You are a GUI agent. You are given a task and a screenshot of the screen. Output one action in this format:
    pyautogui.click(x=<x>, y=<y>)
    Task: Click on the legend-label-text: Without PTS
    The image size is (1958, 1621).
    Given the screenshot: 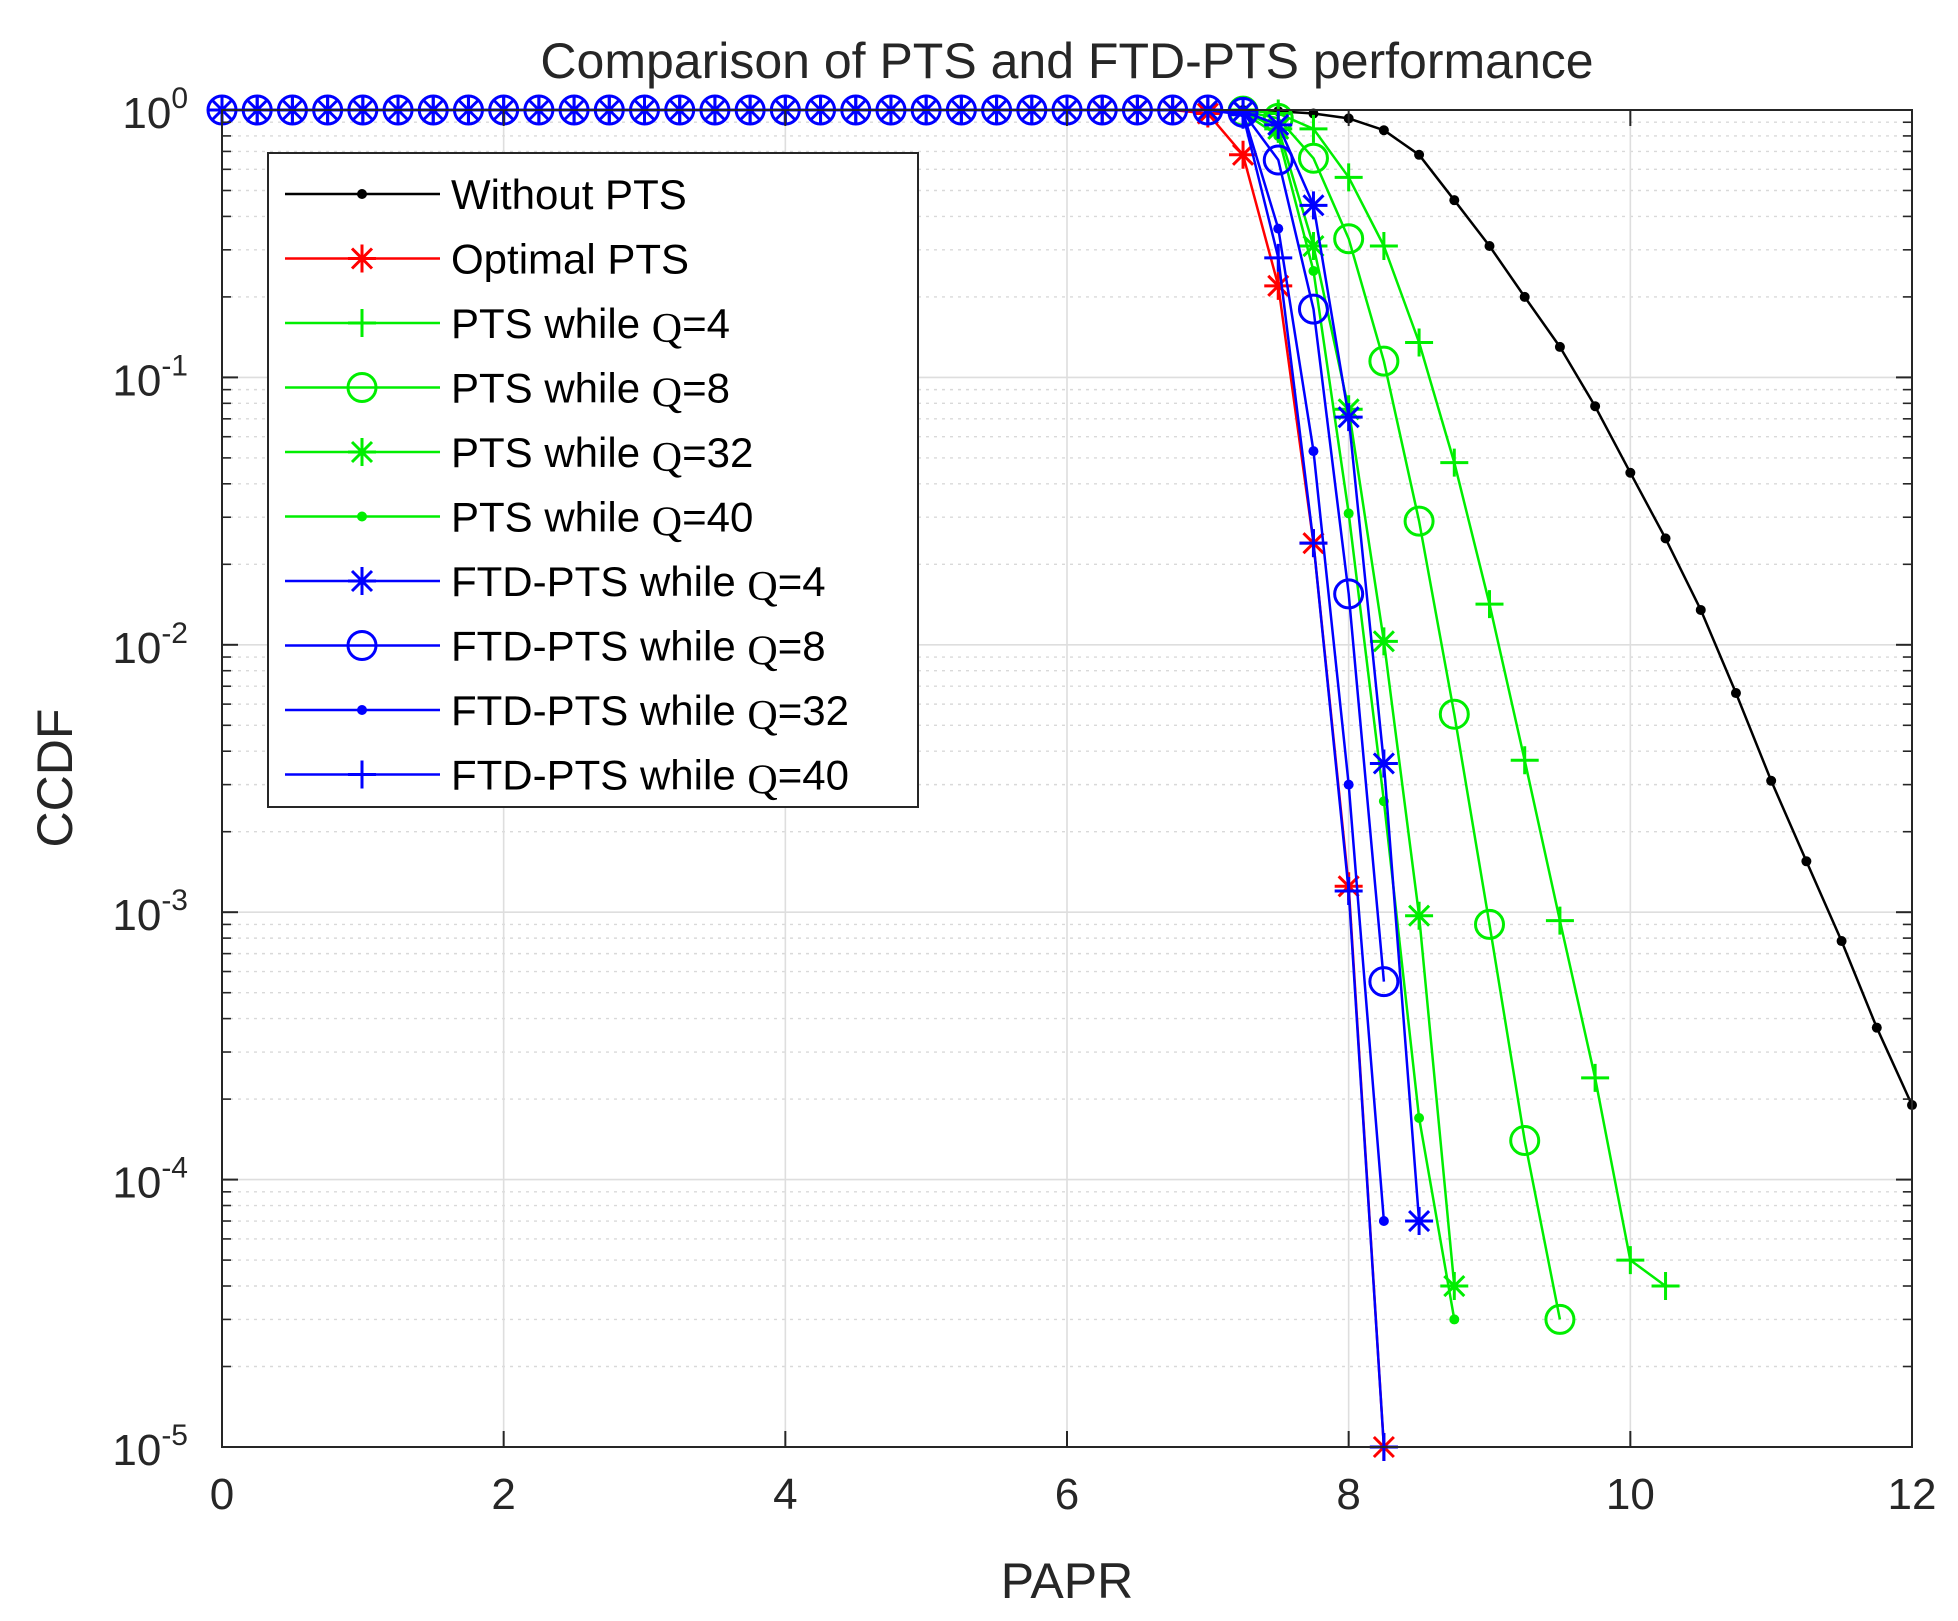 What is the action you would take?
    pyautogui.click(x=569, y=194)
    